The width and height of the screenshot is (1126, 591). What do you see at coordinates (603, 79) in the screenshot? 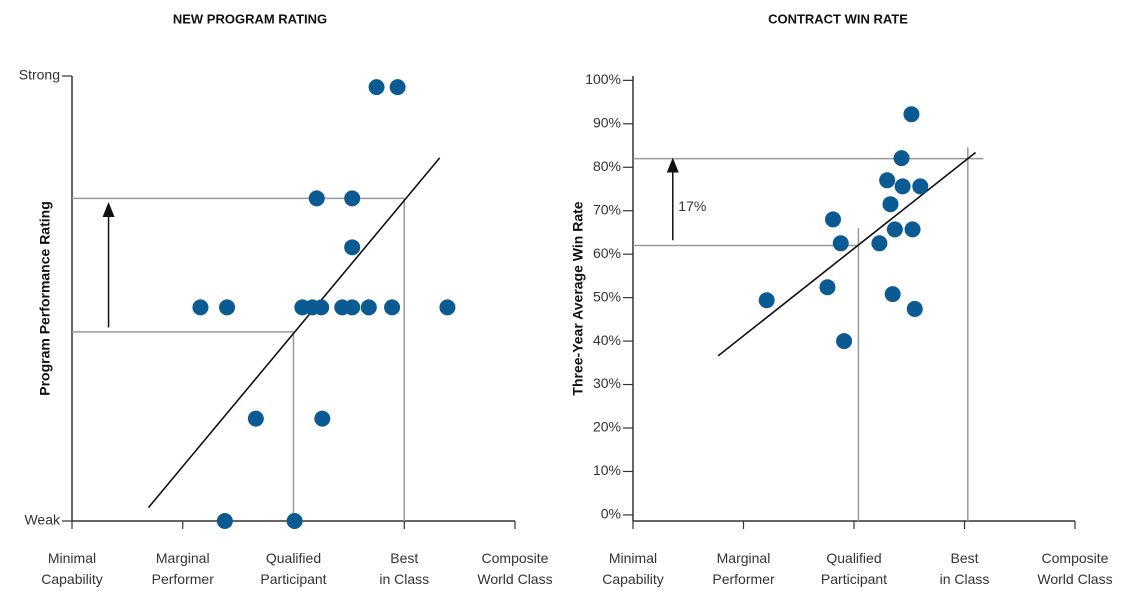
I see `y-tick-label: 100%` at bounding box center [603, 79].